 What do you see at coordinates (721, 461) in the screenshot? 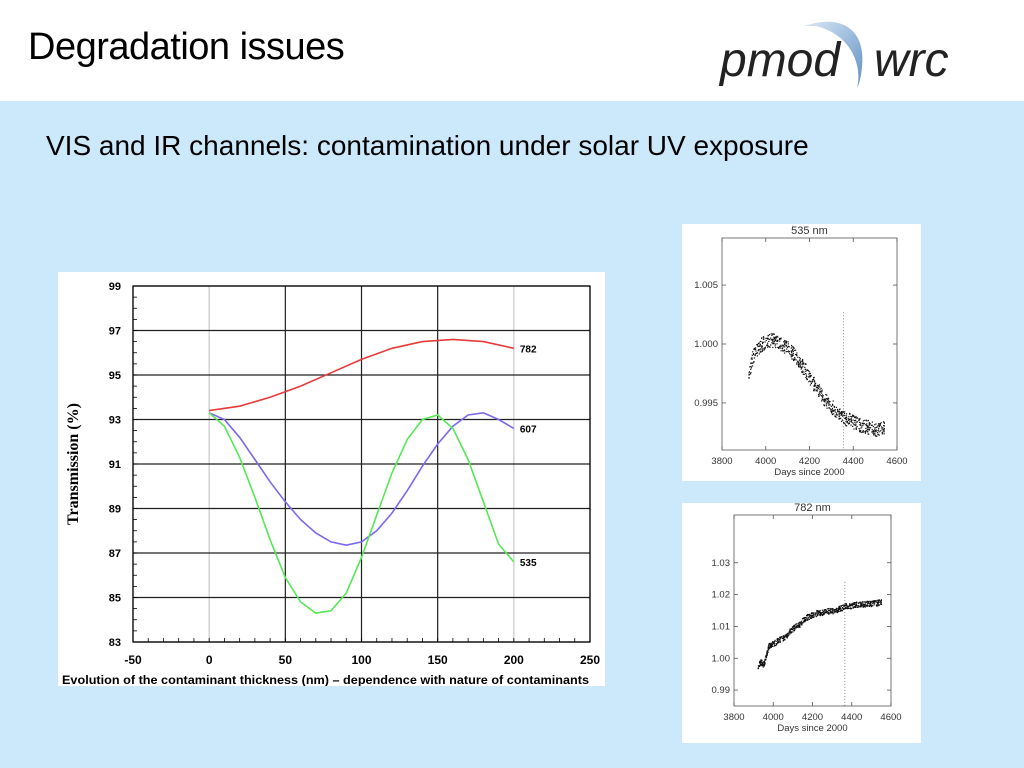
I see `x-tick-label: 3800` at bounding box center [721, 461].